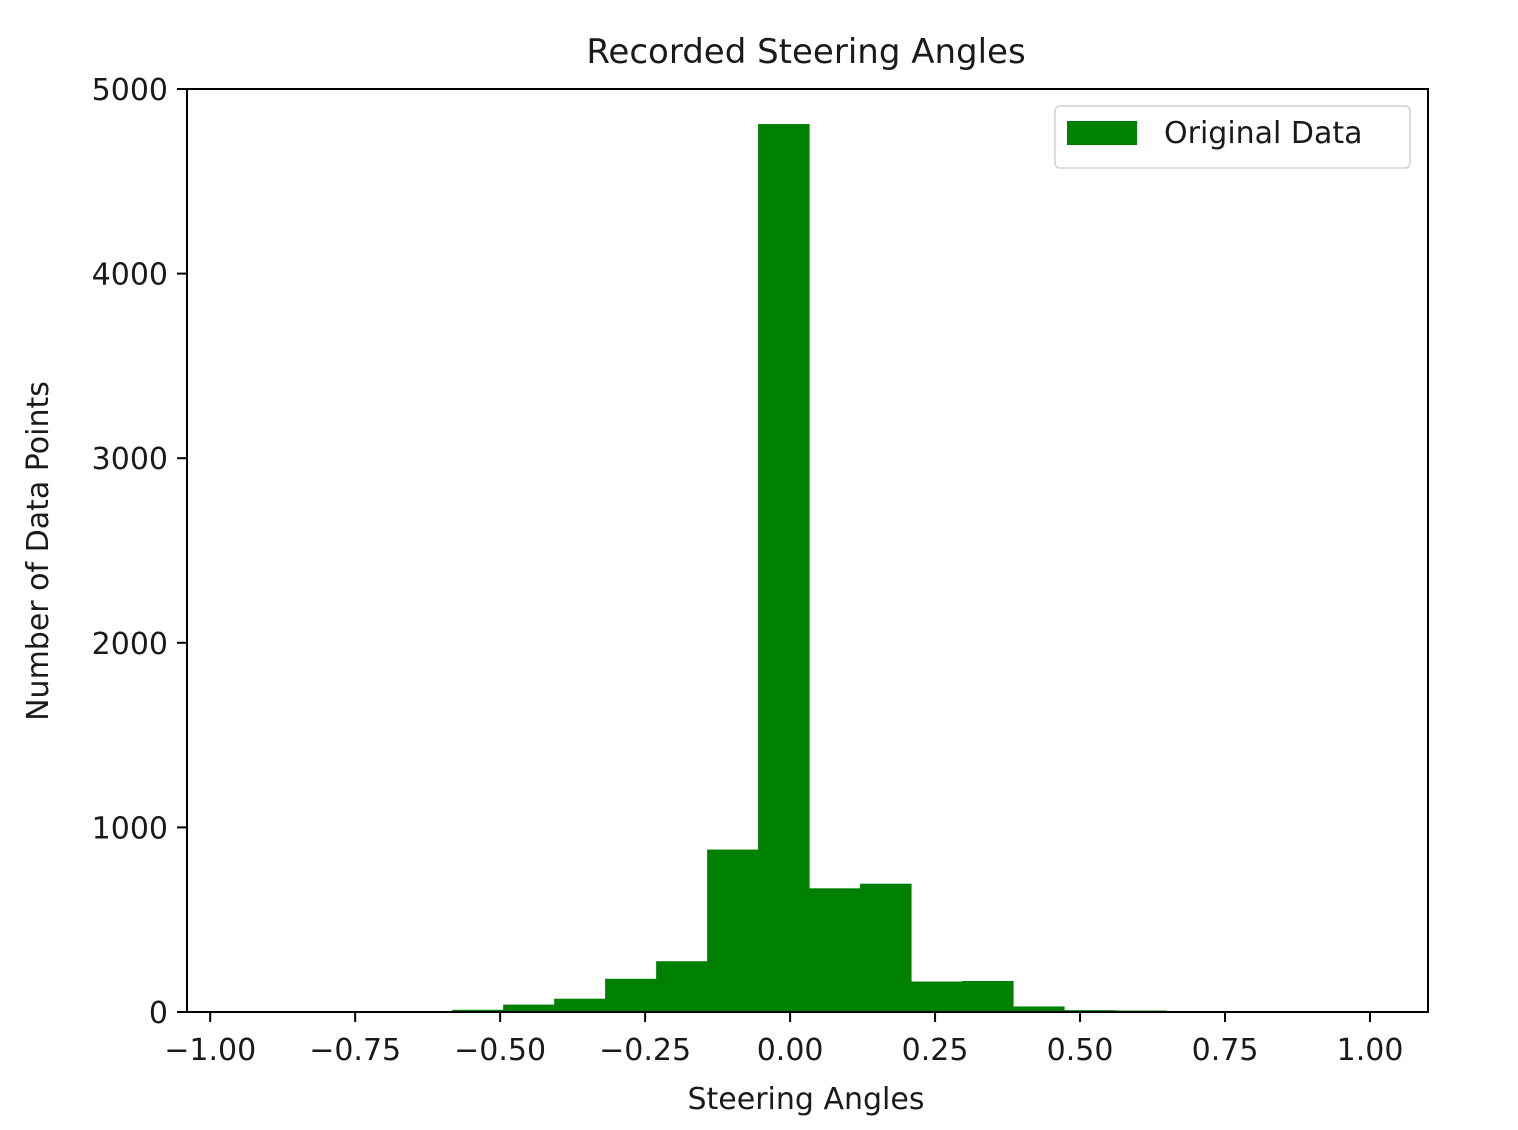  I want to click on legend-label: Original Data, so click(1263, 133).